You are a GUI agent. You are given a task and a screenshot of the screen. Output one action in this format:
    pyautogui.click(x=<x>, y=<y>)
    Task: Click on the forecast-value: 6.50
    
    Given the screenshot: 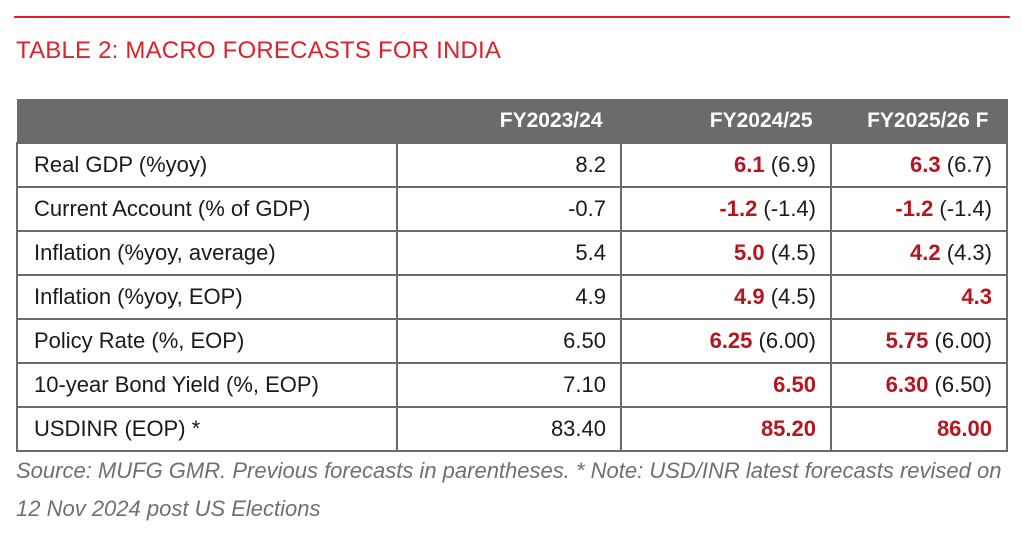 What is the action you would take?
    pyautogui.click(x=794, y=384)
    